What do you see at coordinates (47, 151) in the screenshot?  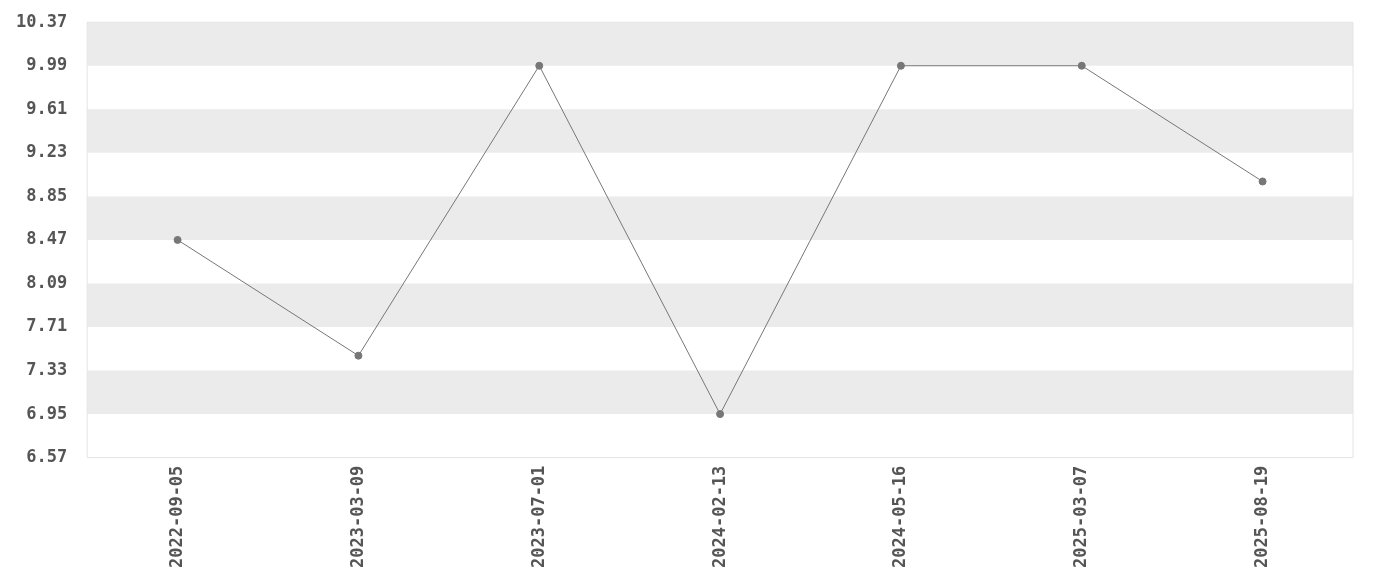 I see `y-tick-label: 9.23` at bounding box center [47, 151].